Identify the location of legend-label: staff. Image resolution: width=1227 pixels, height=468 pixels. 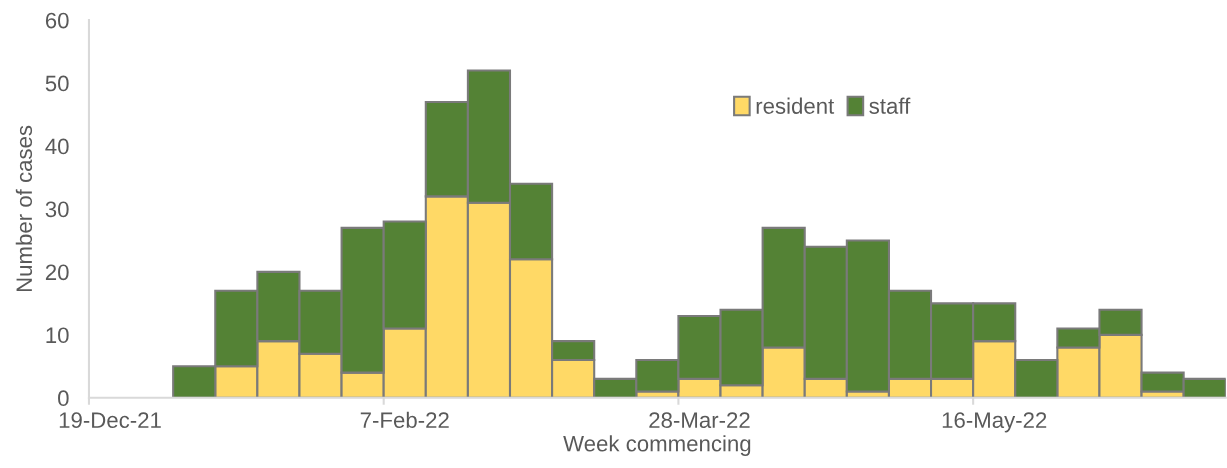
(890, 105).